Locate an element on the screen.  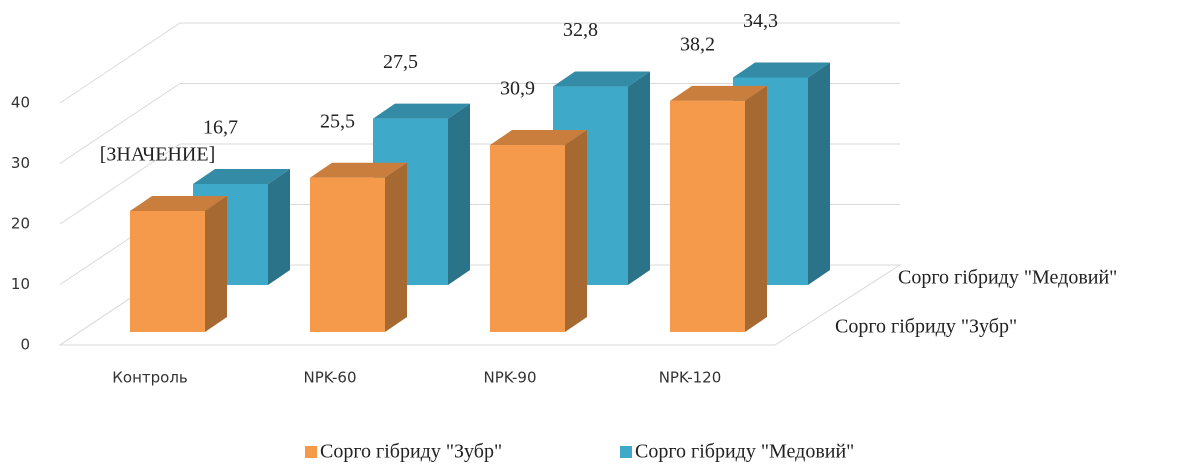
value-label: 32,8 is located at coordinates (580, 30).